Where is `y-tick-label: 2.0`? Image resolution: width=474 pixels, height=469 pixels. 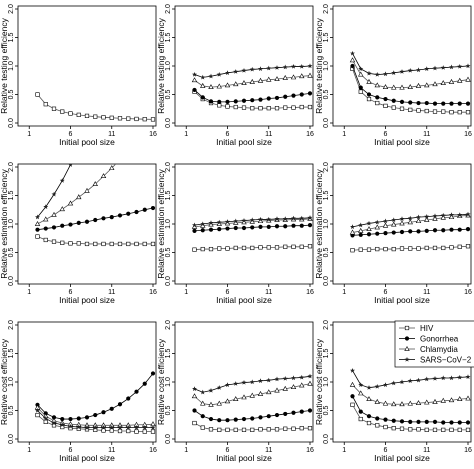
y-tick-label: 2.0 is located at coordinates (168, 167).